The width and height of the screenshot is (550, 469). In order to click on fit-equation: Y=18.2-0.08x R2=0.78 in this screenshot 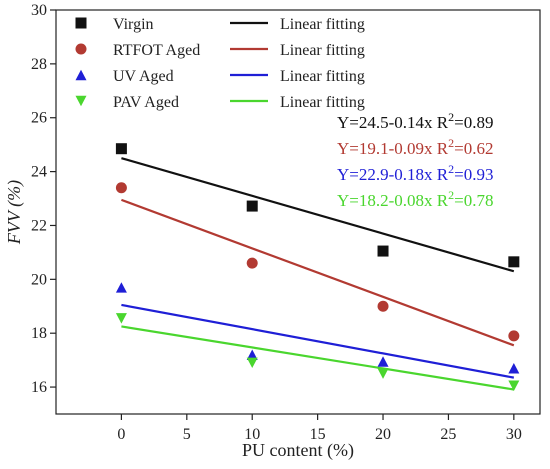, I will do `click(415, 199)`.